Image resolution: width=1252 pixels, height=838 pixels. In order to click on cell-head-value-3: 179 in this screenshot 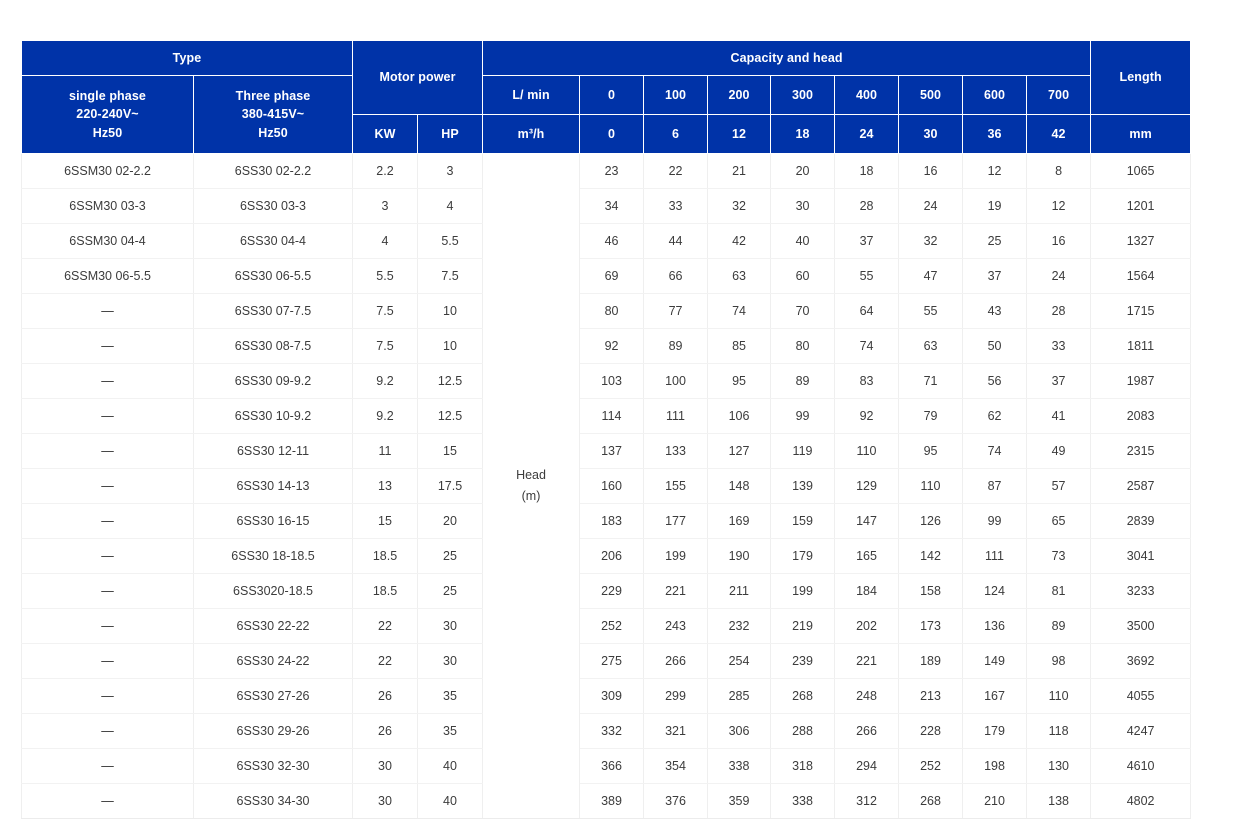, I will do `click(803, 556)`.